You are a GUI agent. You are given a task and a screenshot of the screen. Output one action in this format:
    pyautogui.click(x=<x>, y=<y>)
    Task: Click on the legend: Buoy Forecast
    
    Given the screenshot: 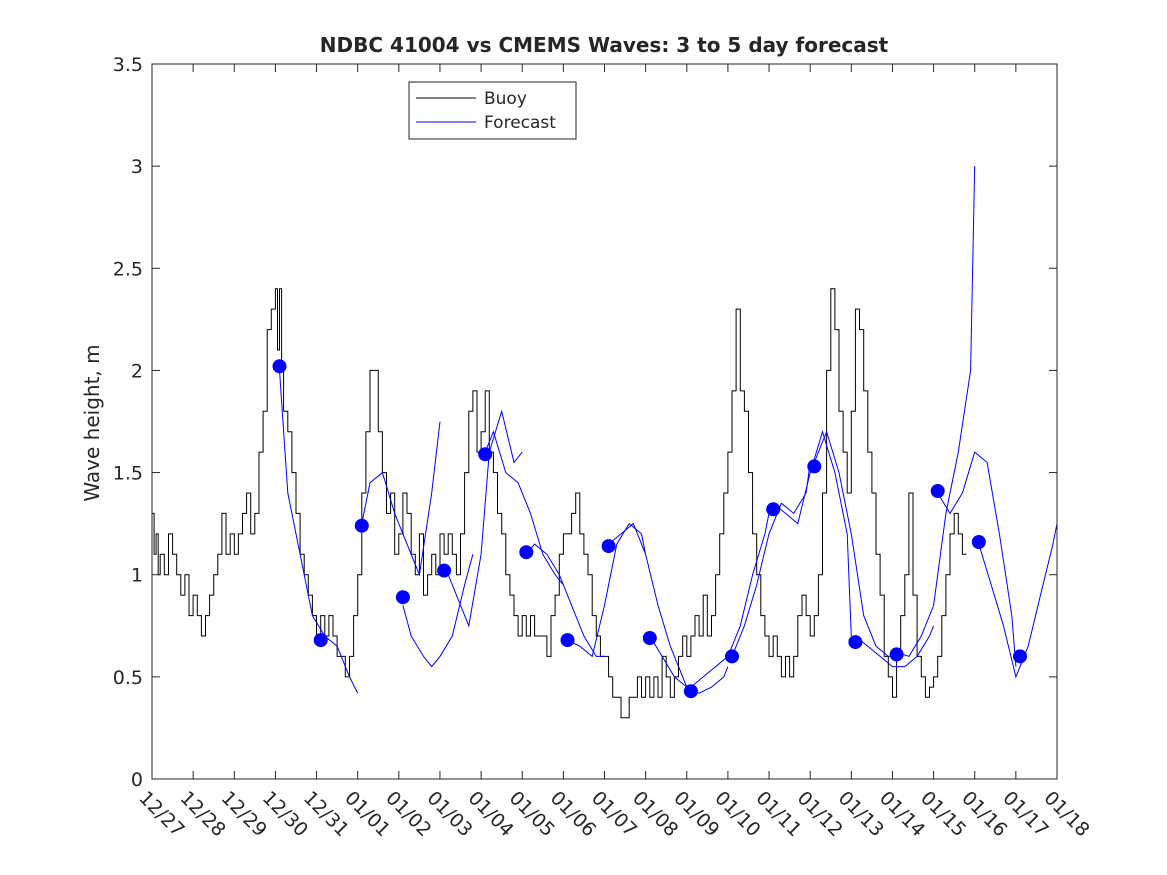 What is the action you would take?
    pyautogui.click(x=492, y=110)
    